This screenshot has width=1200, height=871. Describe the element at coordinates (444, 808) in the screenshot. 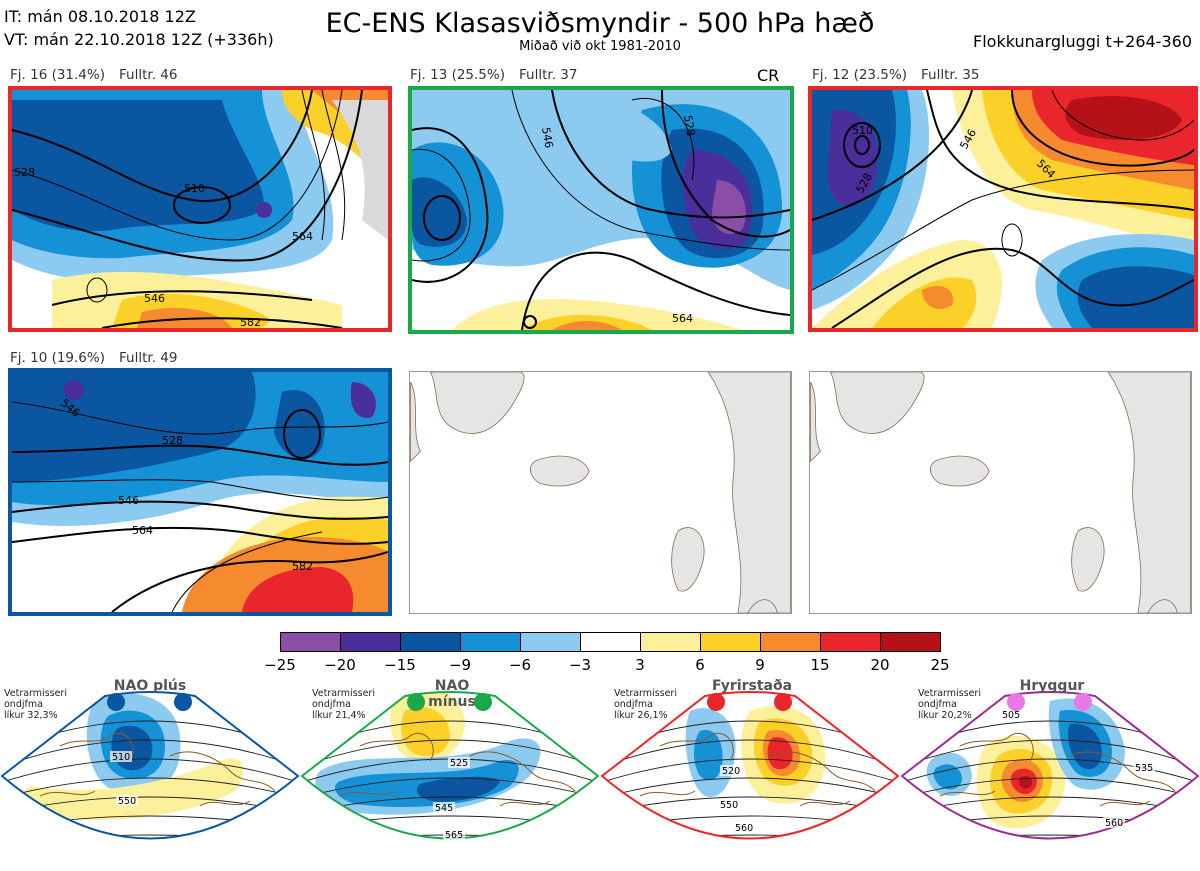

I see `regime-contour-label: 545` at that location.